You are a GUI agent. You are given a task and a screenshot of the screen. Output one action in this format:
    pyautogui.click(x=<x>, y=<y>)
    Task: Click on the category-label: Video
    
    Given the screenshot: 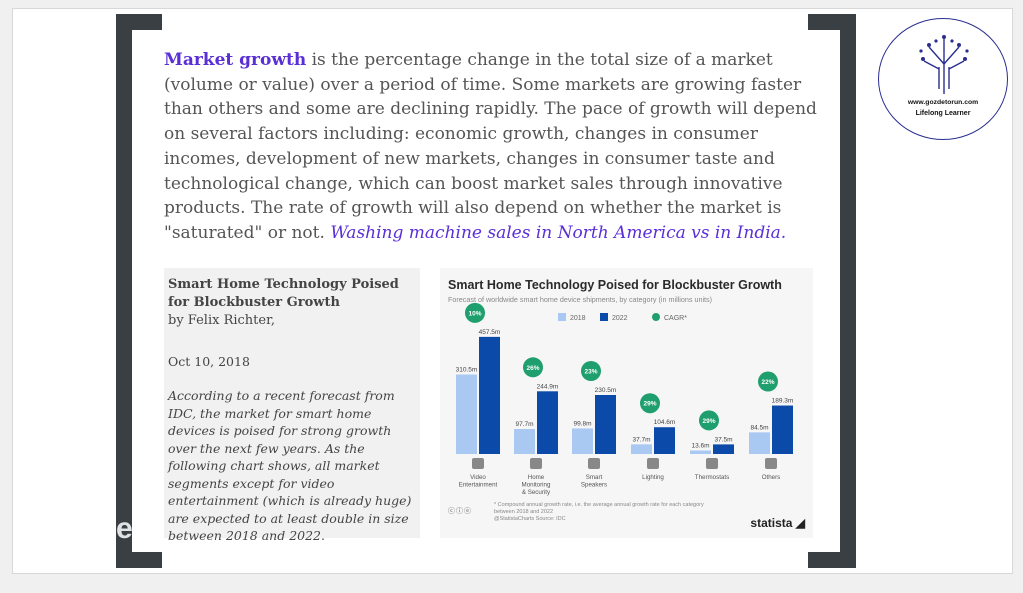 What is the action you would take?
    pyautogui.click(x=478, y=477)
    